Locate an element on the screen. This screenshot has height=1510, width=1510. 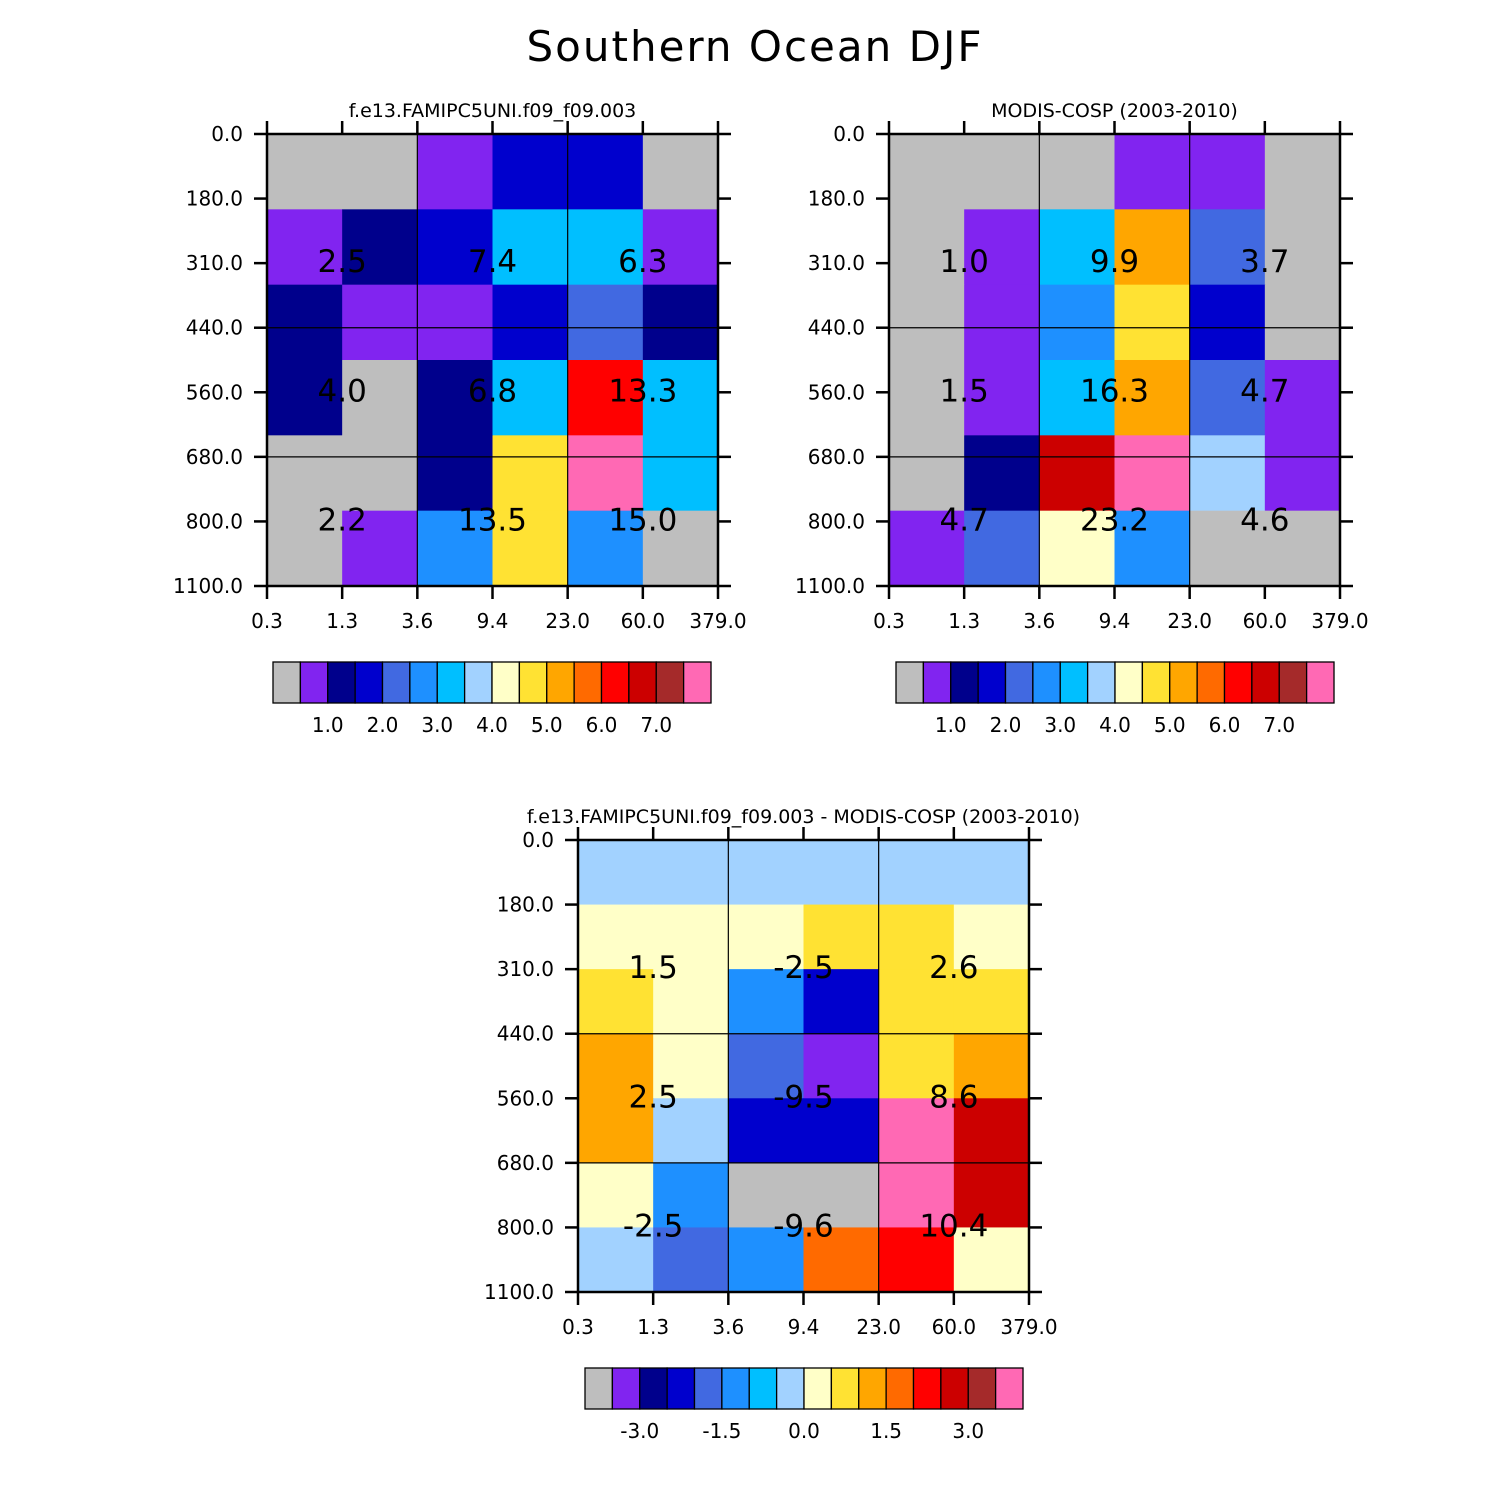
main-title: Southern Ocean DJF is located at coordinates (755, 46).